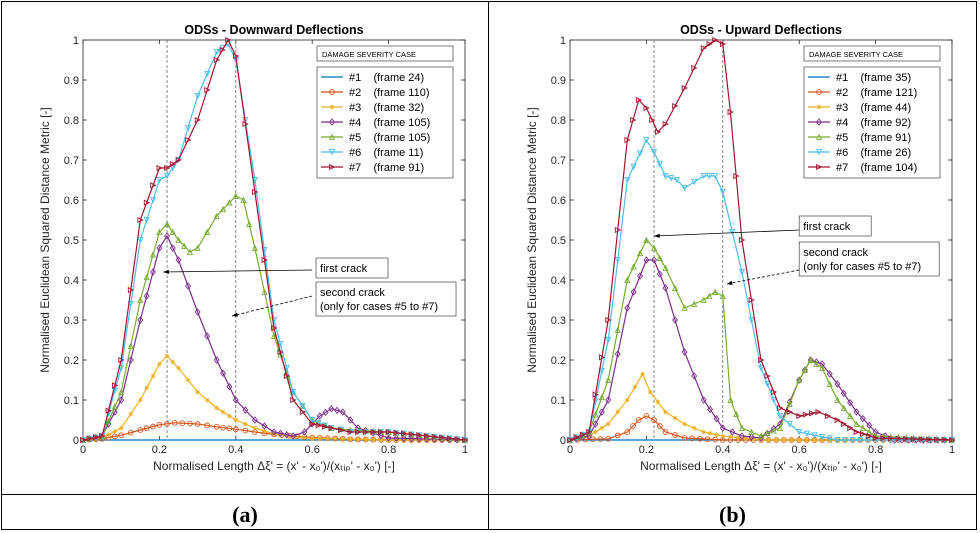 This screenshot has height=533, width=980. I want to click on y-tick-label: 0.6, so click(558, 201).